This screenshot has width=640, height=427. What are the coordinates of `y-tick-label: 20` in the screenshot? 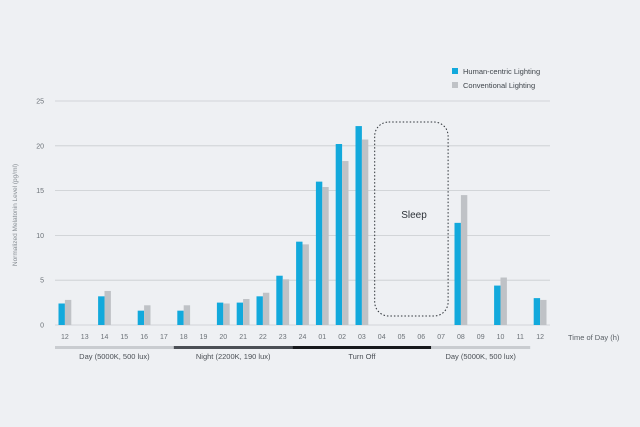 It's located at (40, 146).